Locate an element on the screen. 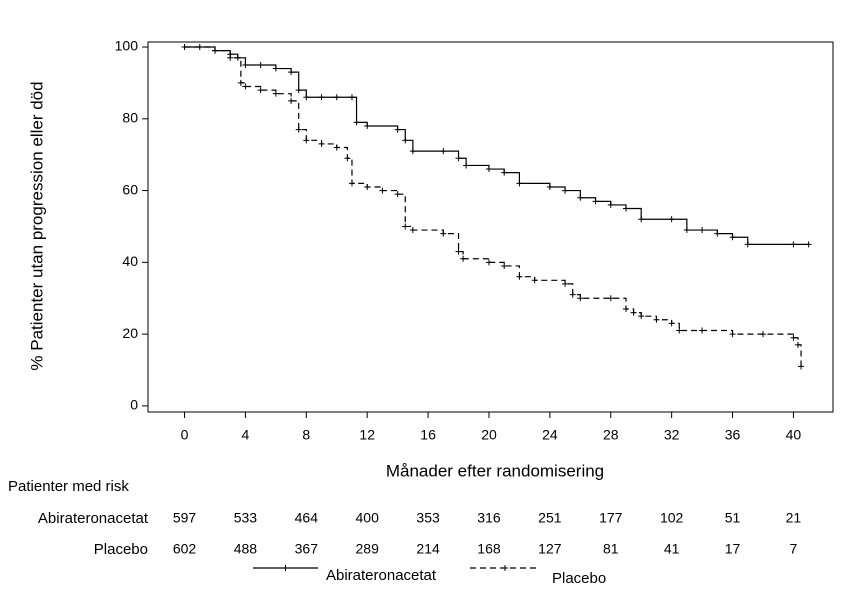 This screenshot has width=853, height=600. x-tick-label: 36 is located at coordinates (733, 435).